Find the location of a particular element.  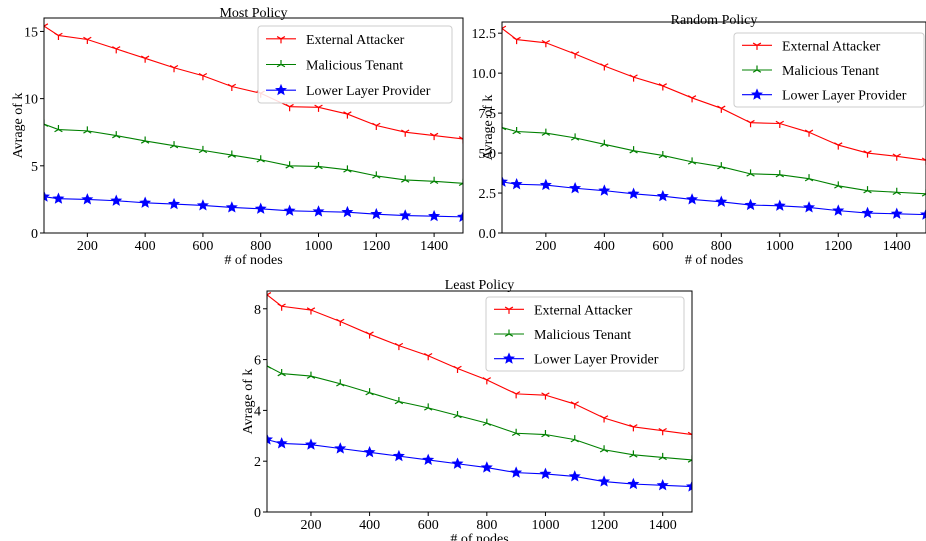

y-tick-label: 5 is located at coordinates (34, 167).